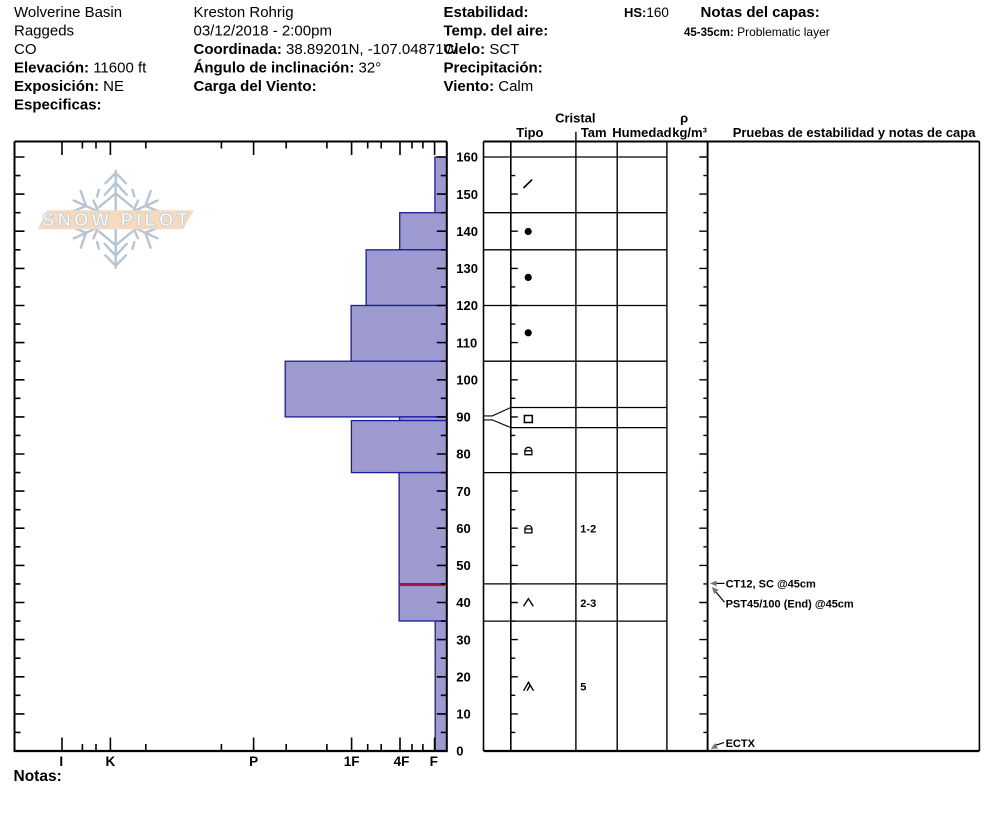  Describe the element at coordinates (689, 132) in the screenshot. I see `svg-text: kg/m³` at that location.